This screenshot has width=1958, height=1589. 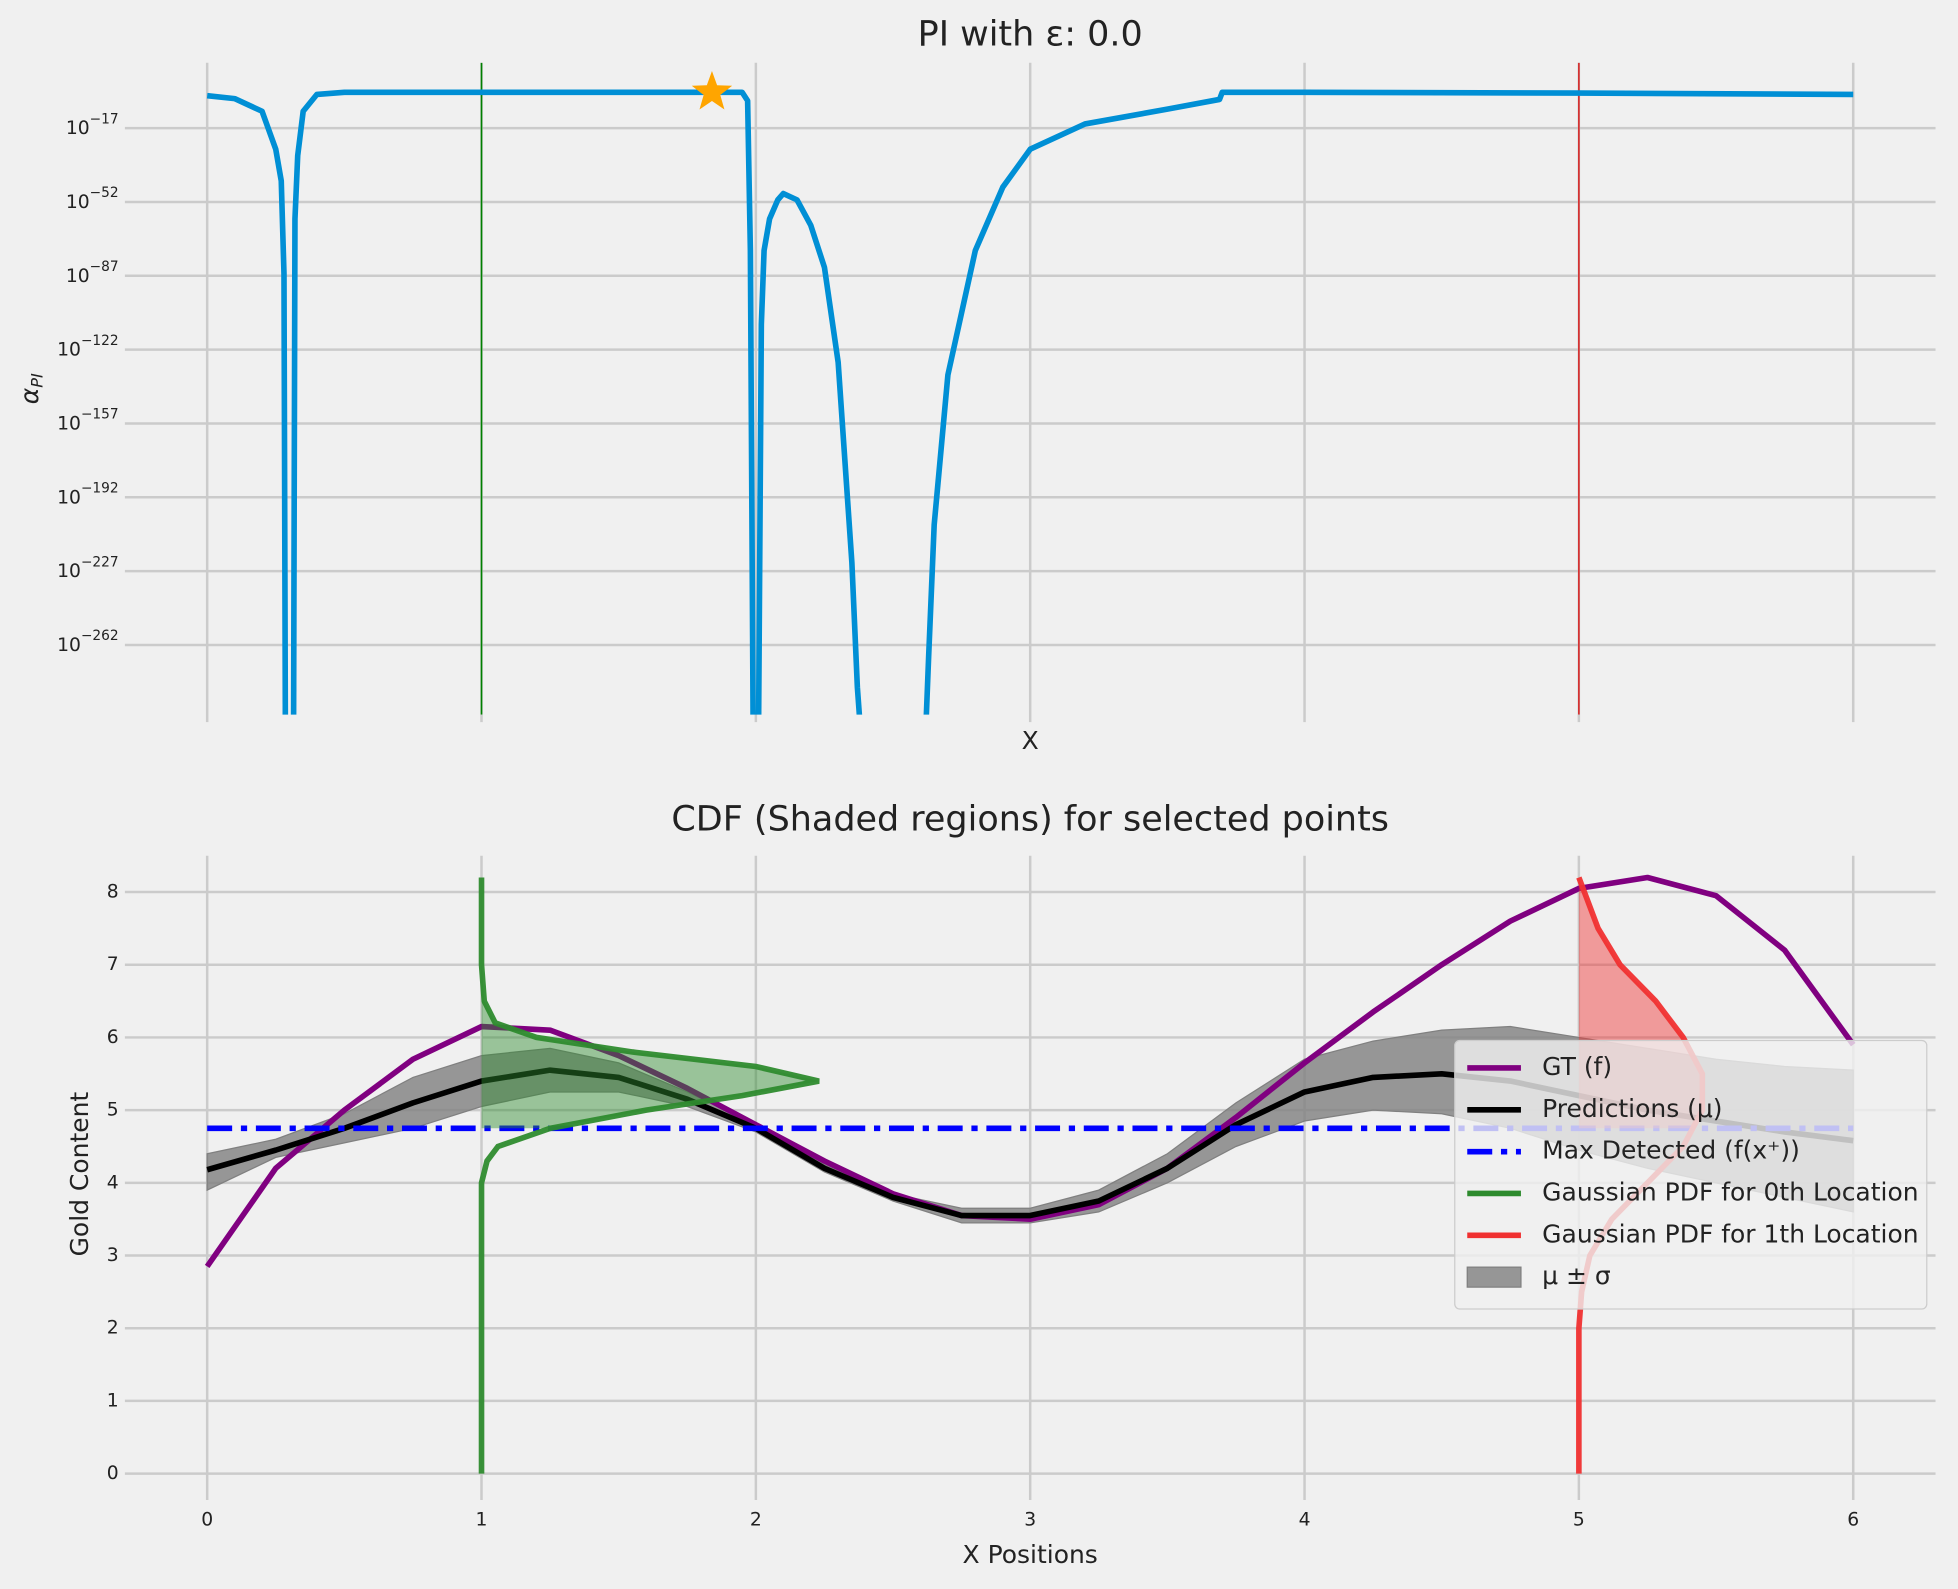 I want to click on y-tick-label: 10−192, so click(x=88, y=494).